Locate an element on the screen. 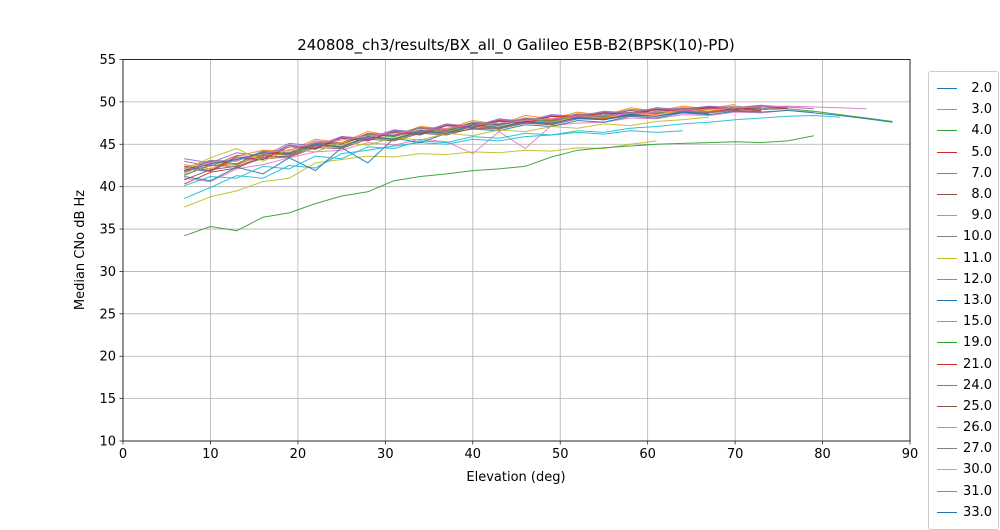  legend-label: 3.0 is located at coordinates (981, 110).